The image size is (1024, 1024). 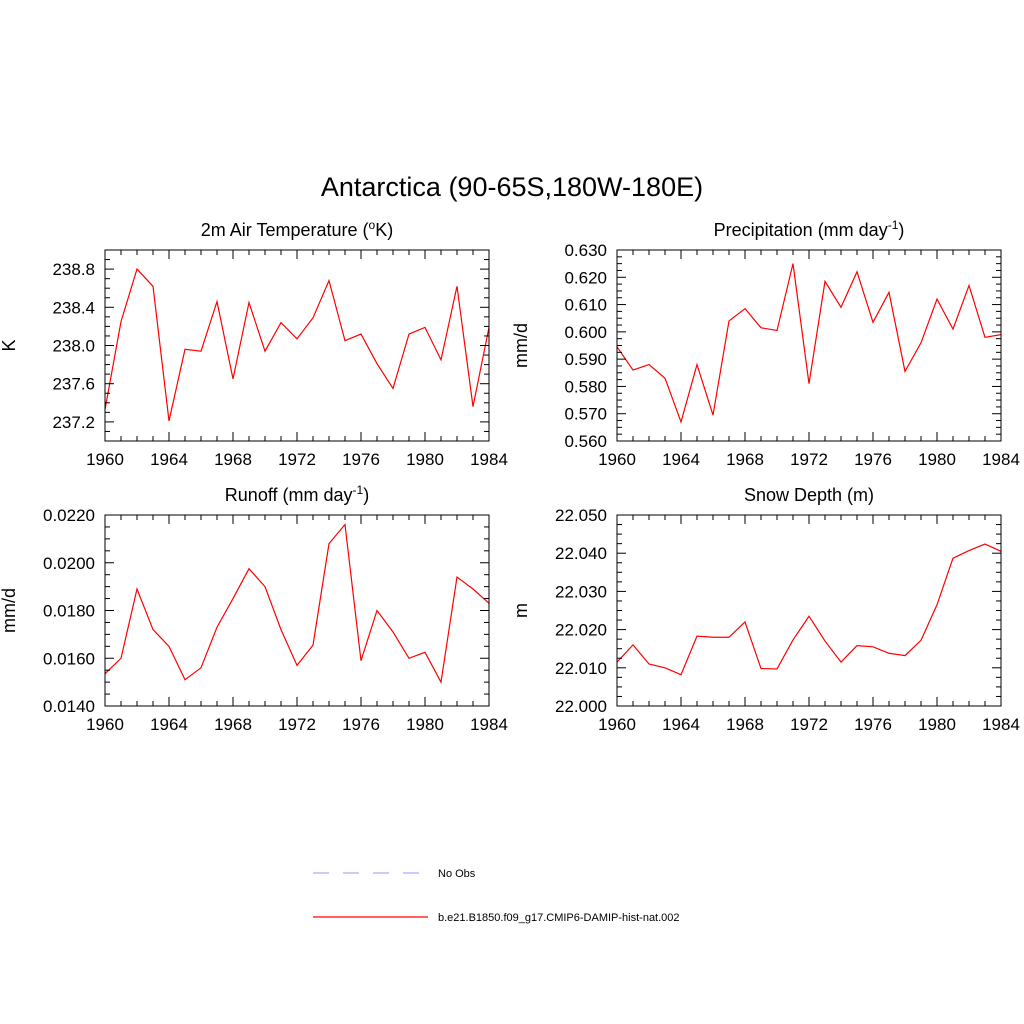 I want to click on y-tick-label: 22.030, so click(x=581, y=591).